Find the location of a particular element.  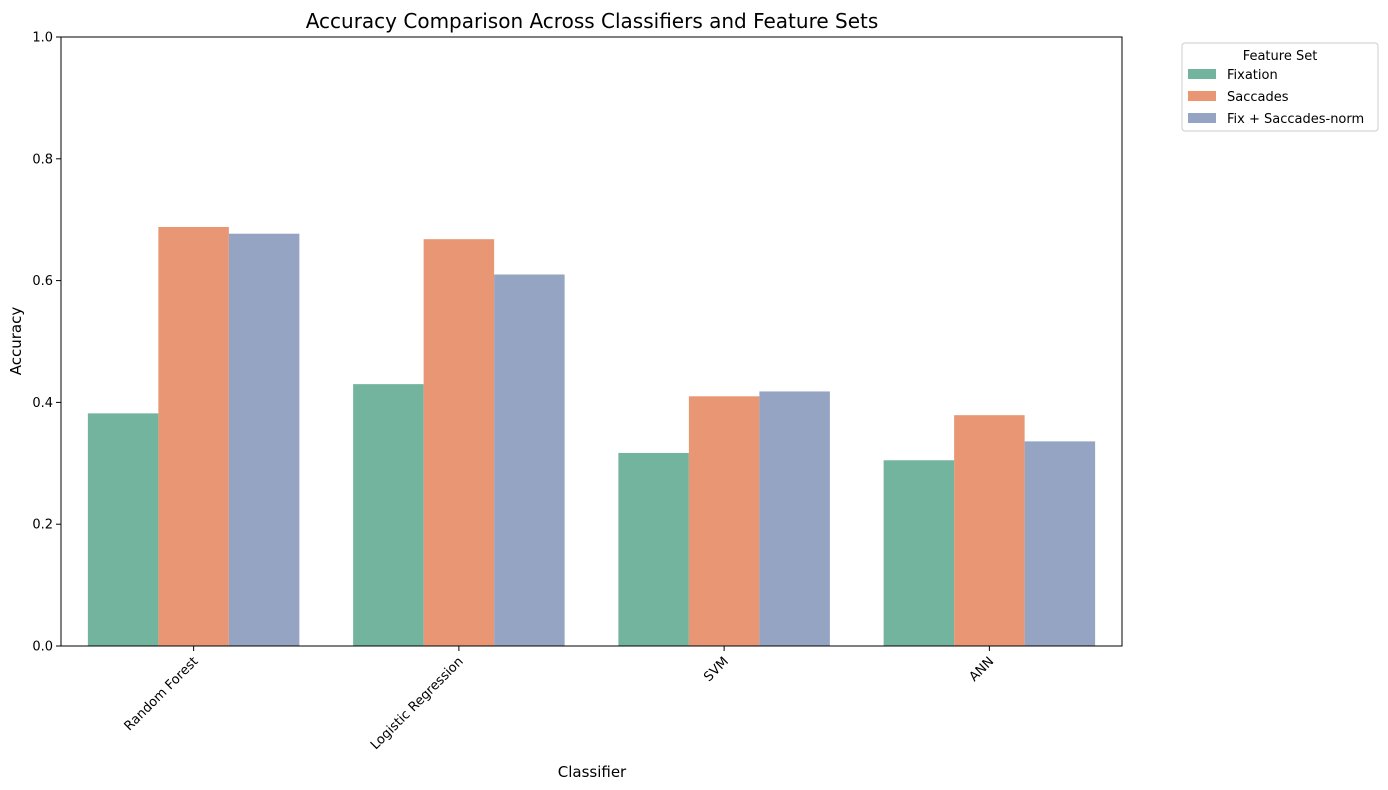

bar-fixation-random-forest is located at coordinates (123, 529).